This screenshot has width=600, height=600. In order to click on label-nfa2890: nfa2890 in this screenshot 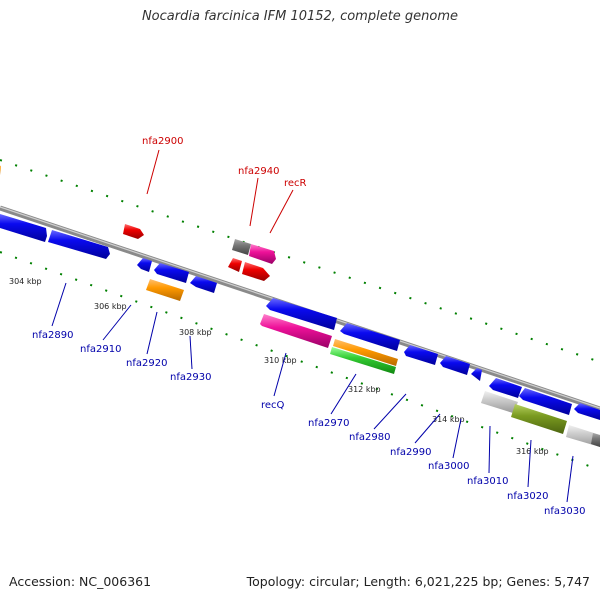, I will do `click(52, 335)`.